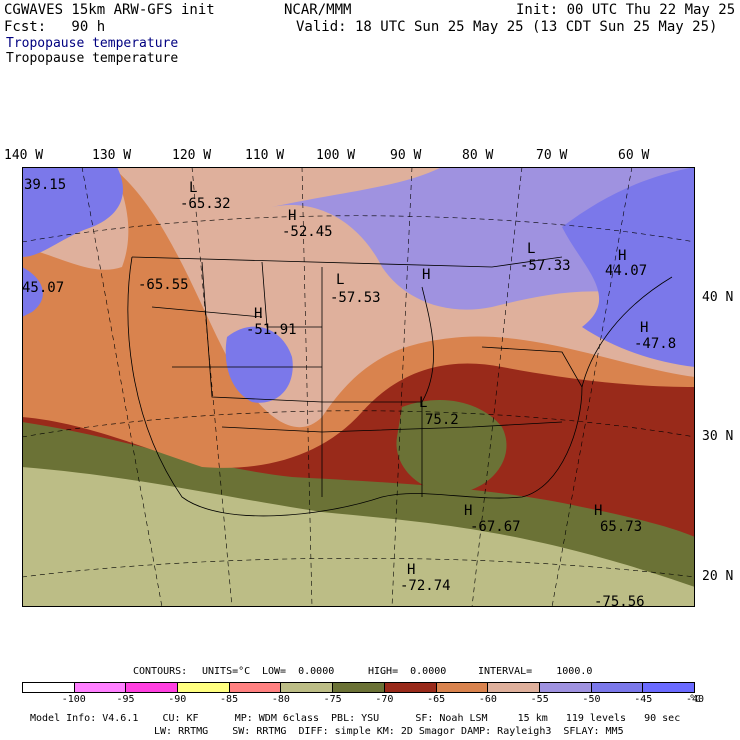  What do you see at coordinates (621, 527) in the screenshot?
I see `map-value-label: 65.73` at bounding box center [621, 527].